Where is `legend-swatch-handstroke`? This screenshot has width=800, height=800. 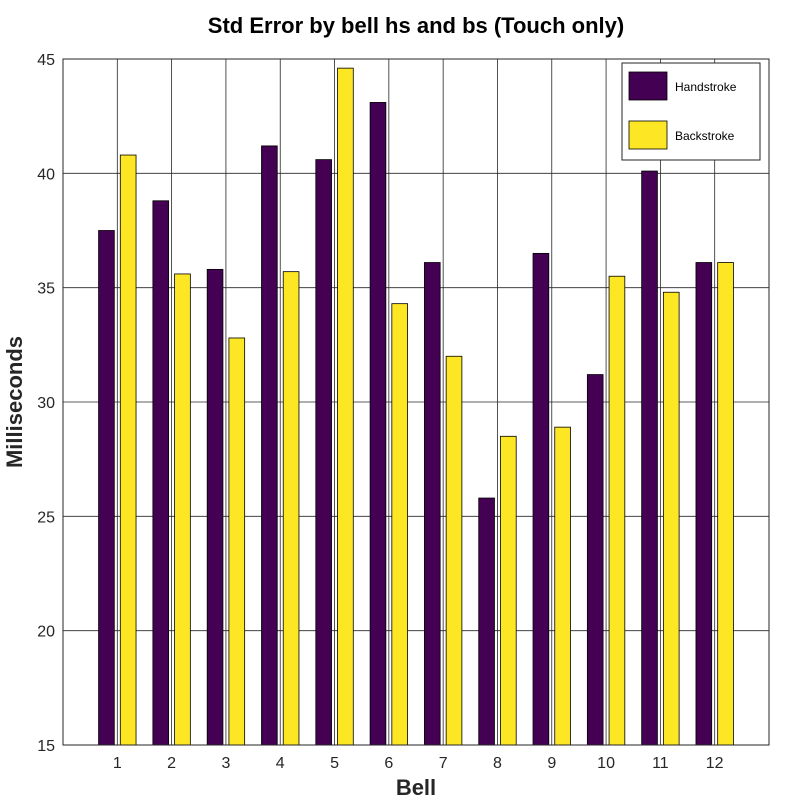 legend-swatch-handstroke is located at coordinates (648, 86).